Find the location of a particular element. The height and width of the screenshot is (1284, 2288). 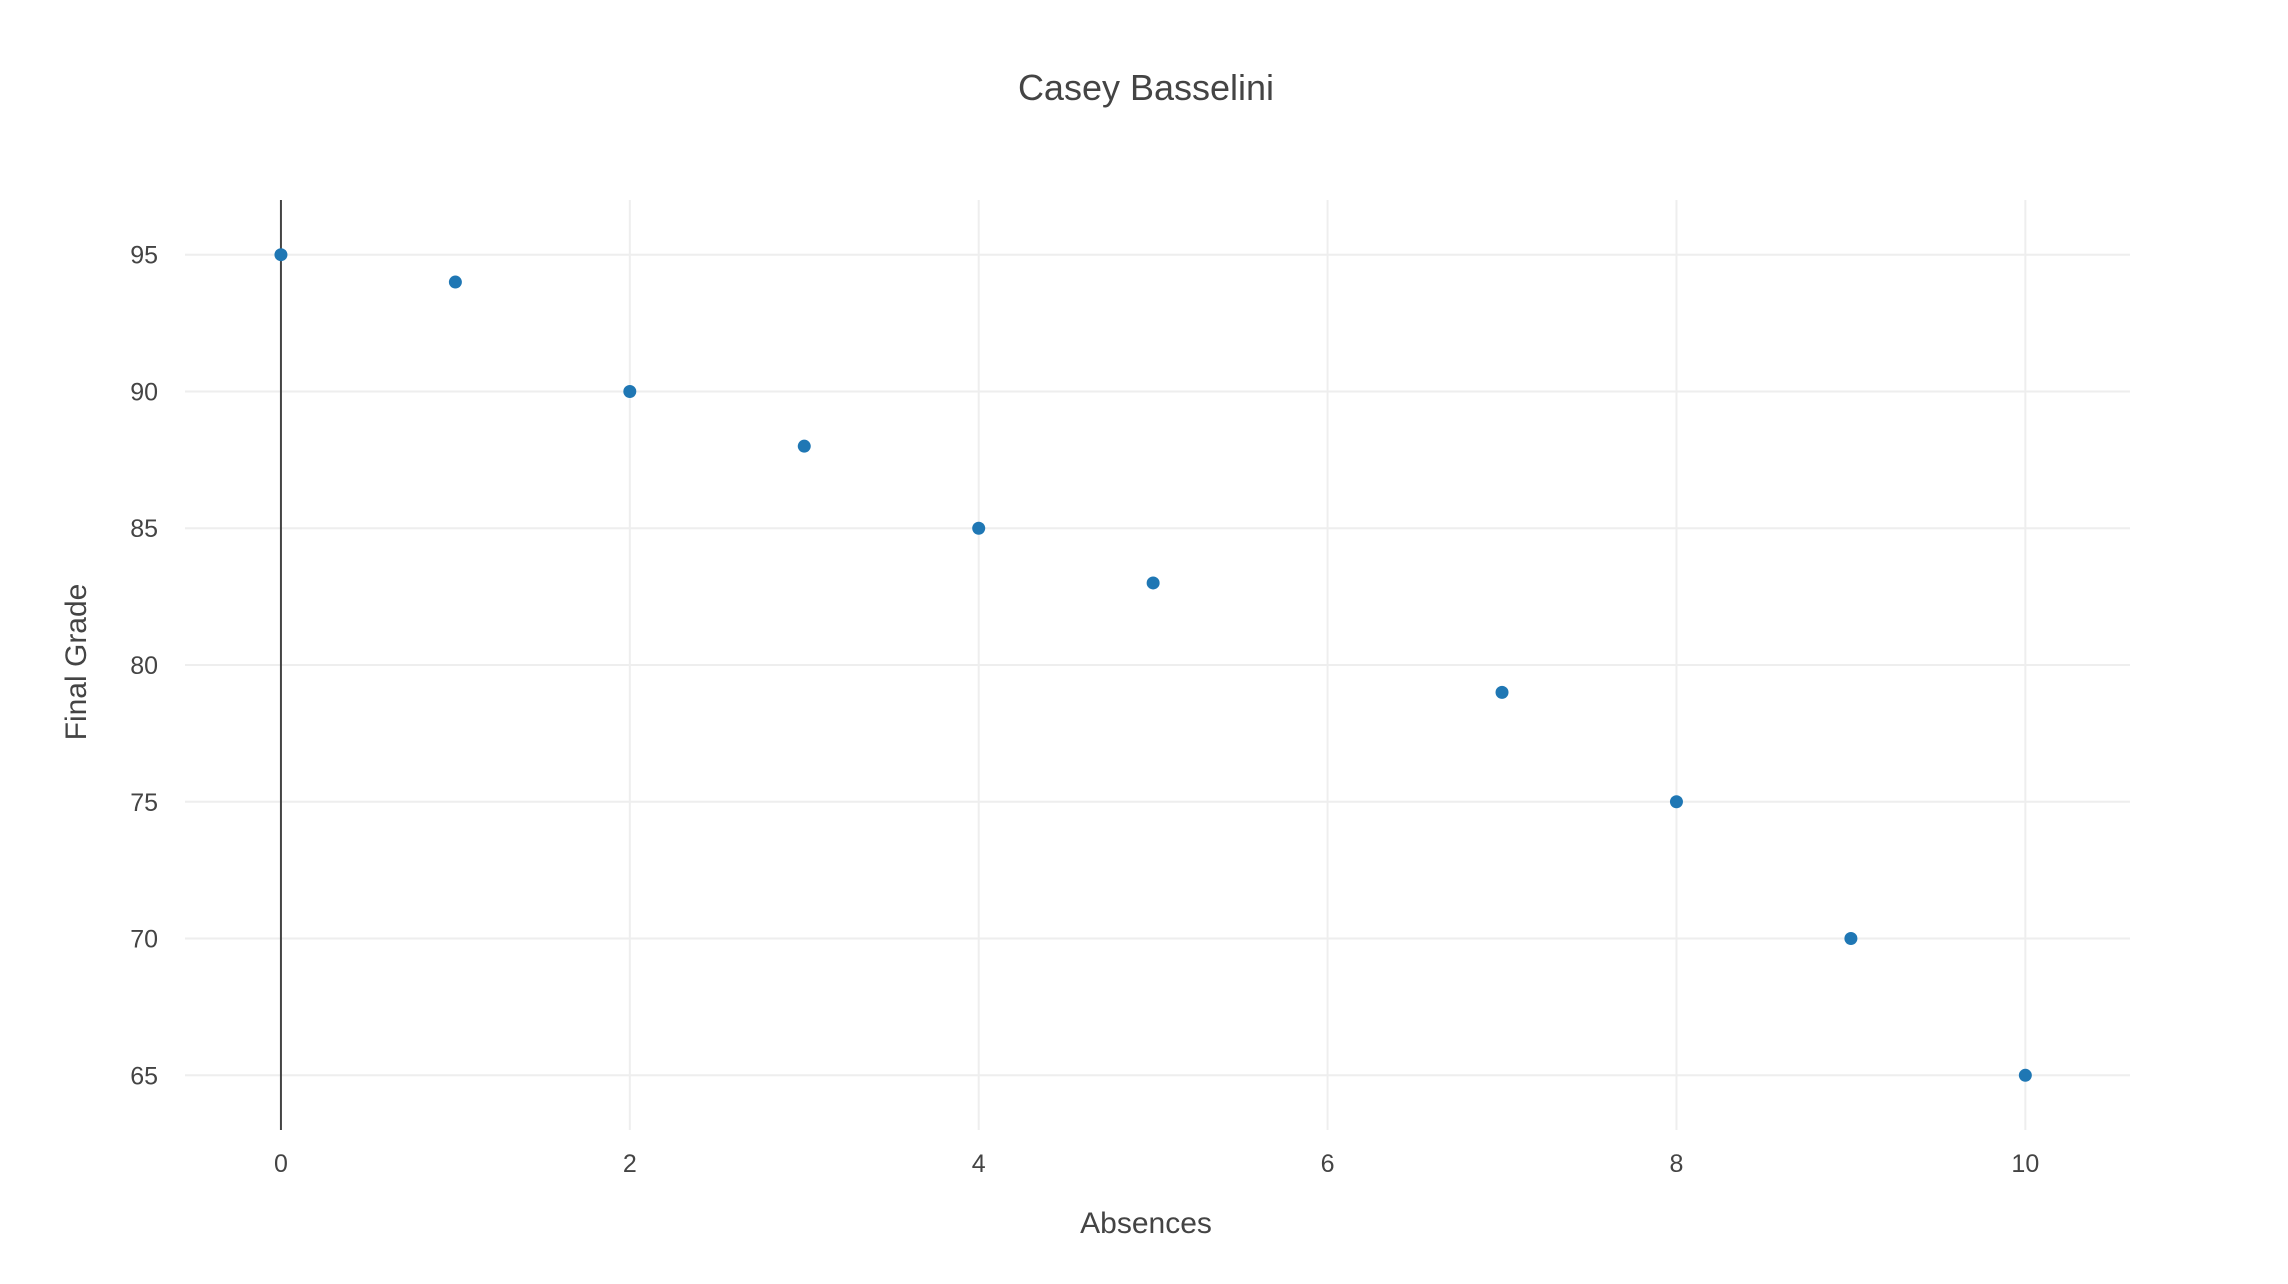

x-tick-label-0: 0 is located at coordinates (281, 1164).